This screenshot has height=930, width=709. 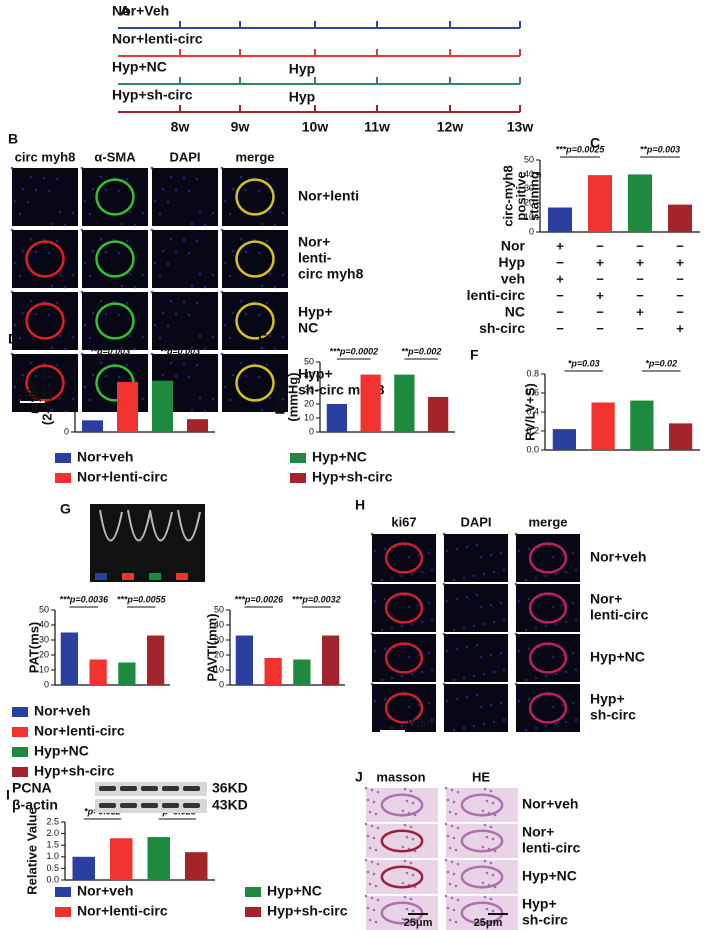 What do you see at coordinates (61, 751) in the screenshot?
I see `legend-label: Hyp+NC` at bounding box center [61, 751].